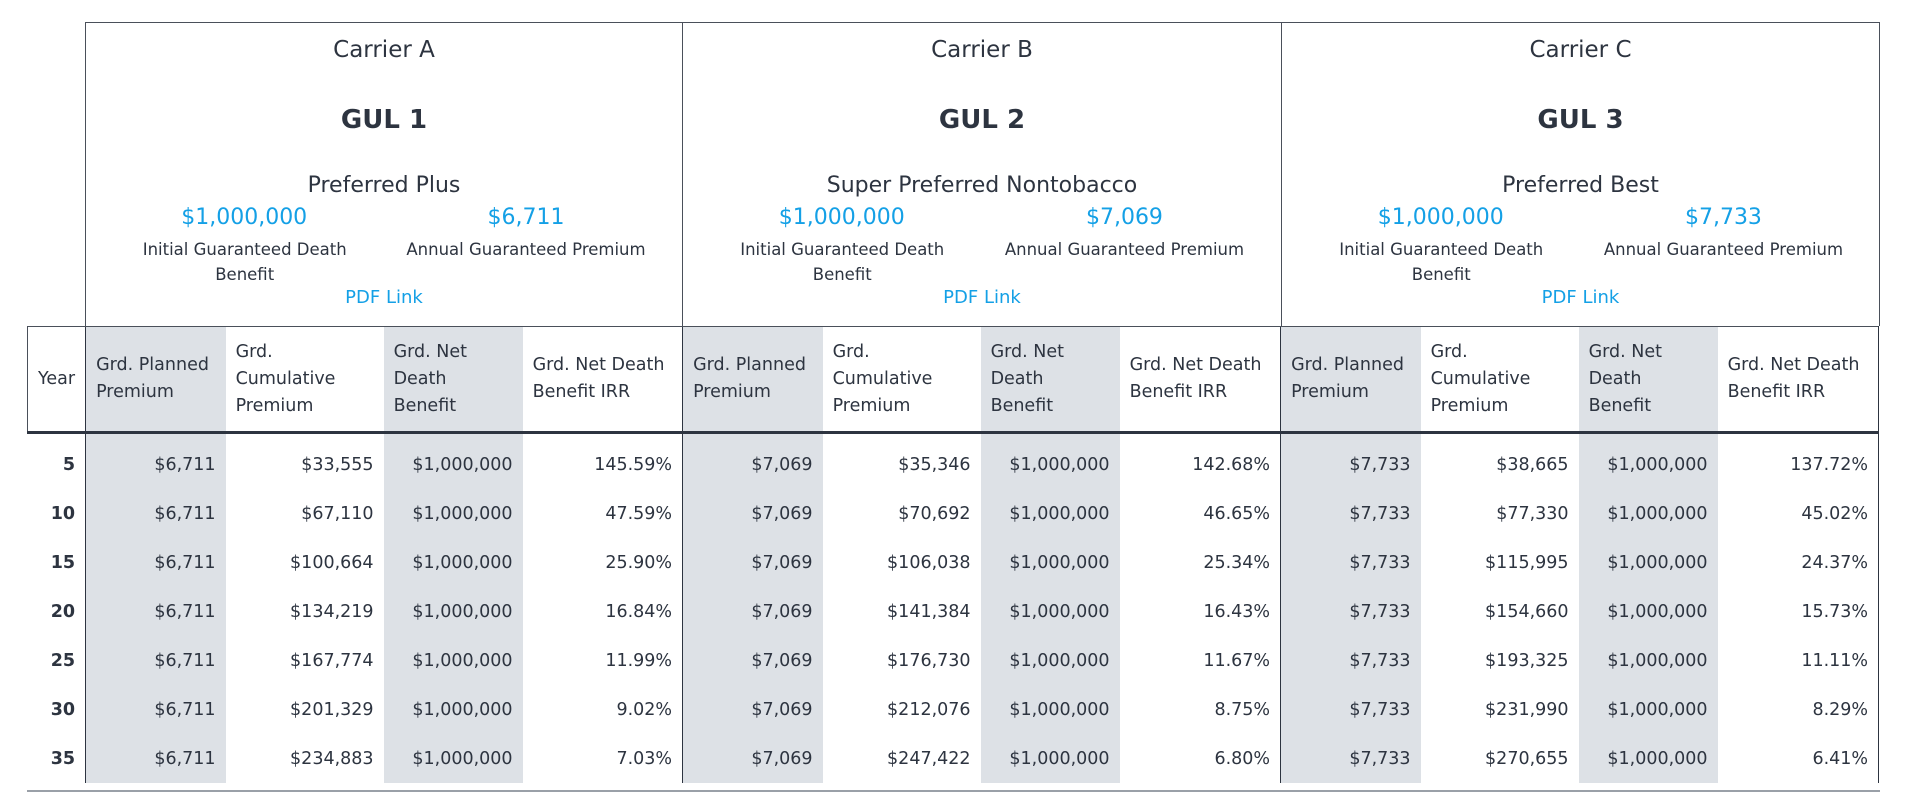  I want to click on premium: $6,711, so click(526, 217).